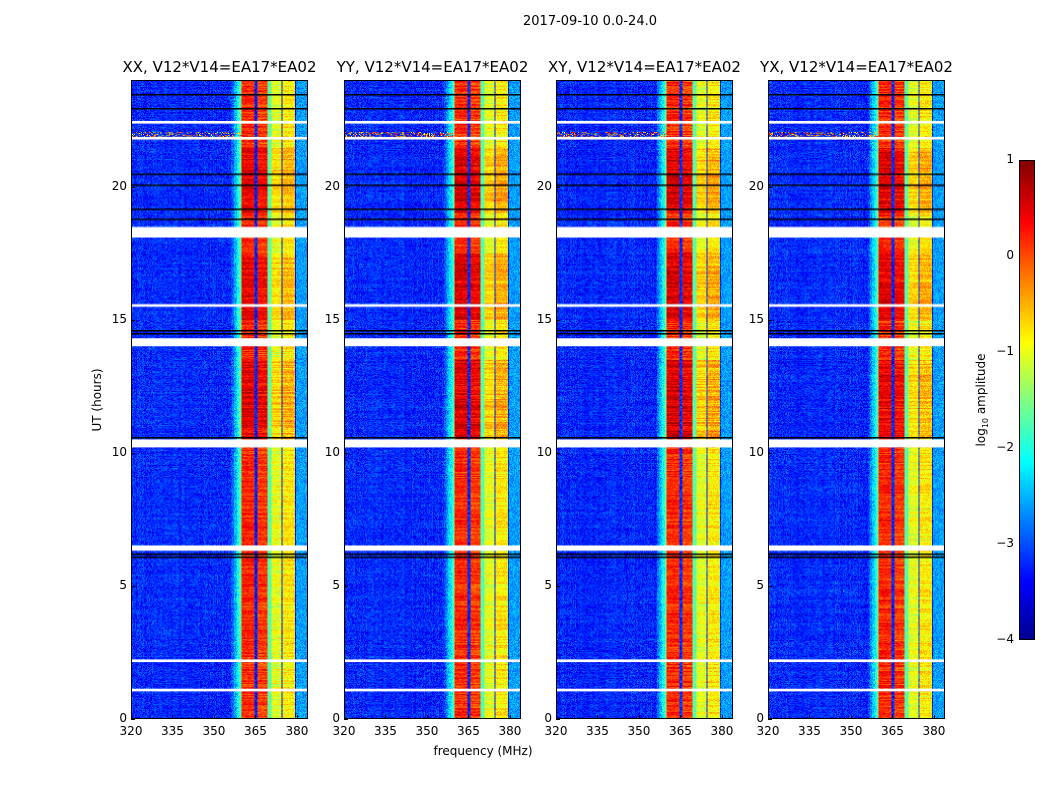  Describe the element at coordinates (644, 67) in the screenshot. I see `panel-title: XY, V12*V14=EA17*EA02` at that location.